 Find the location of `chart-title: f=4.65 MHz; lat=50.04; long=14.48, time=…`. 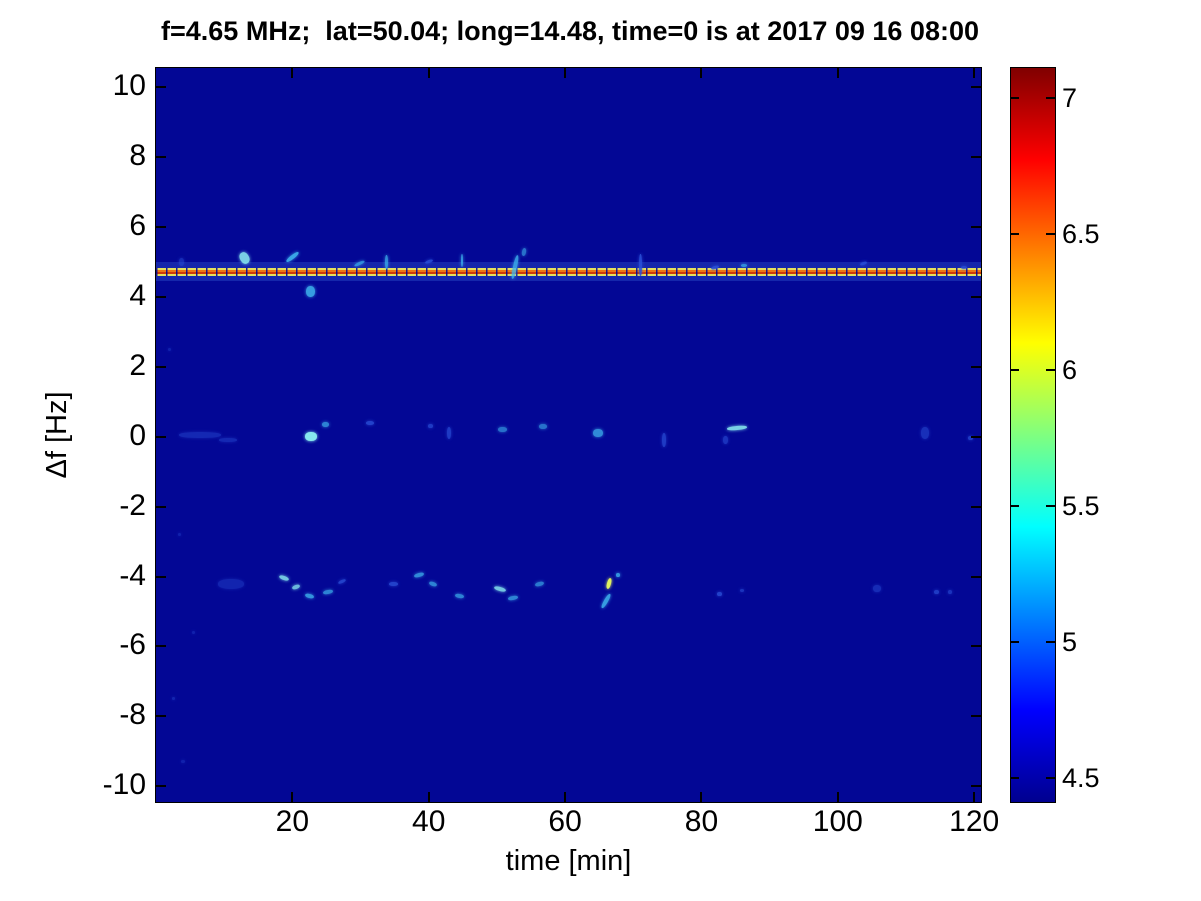

chart-title: f=4.65 MHz; lat=50.04; long=14.48, time=… is located at coordinates (570, 31).